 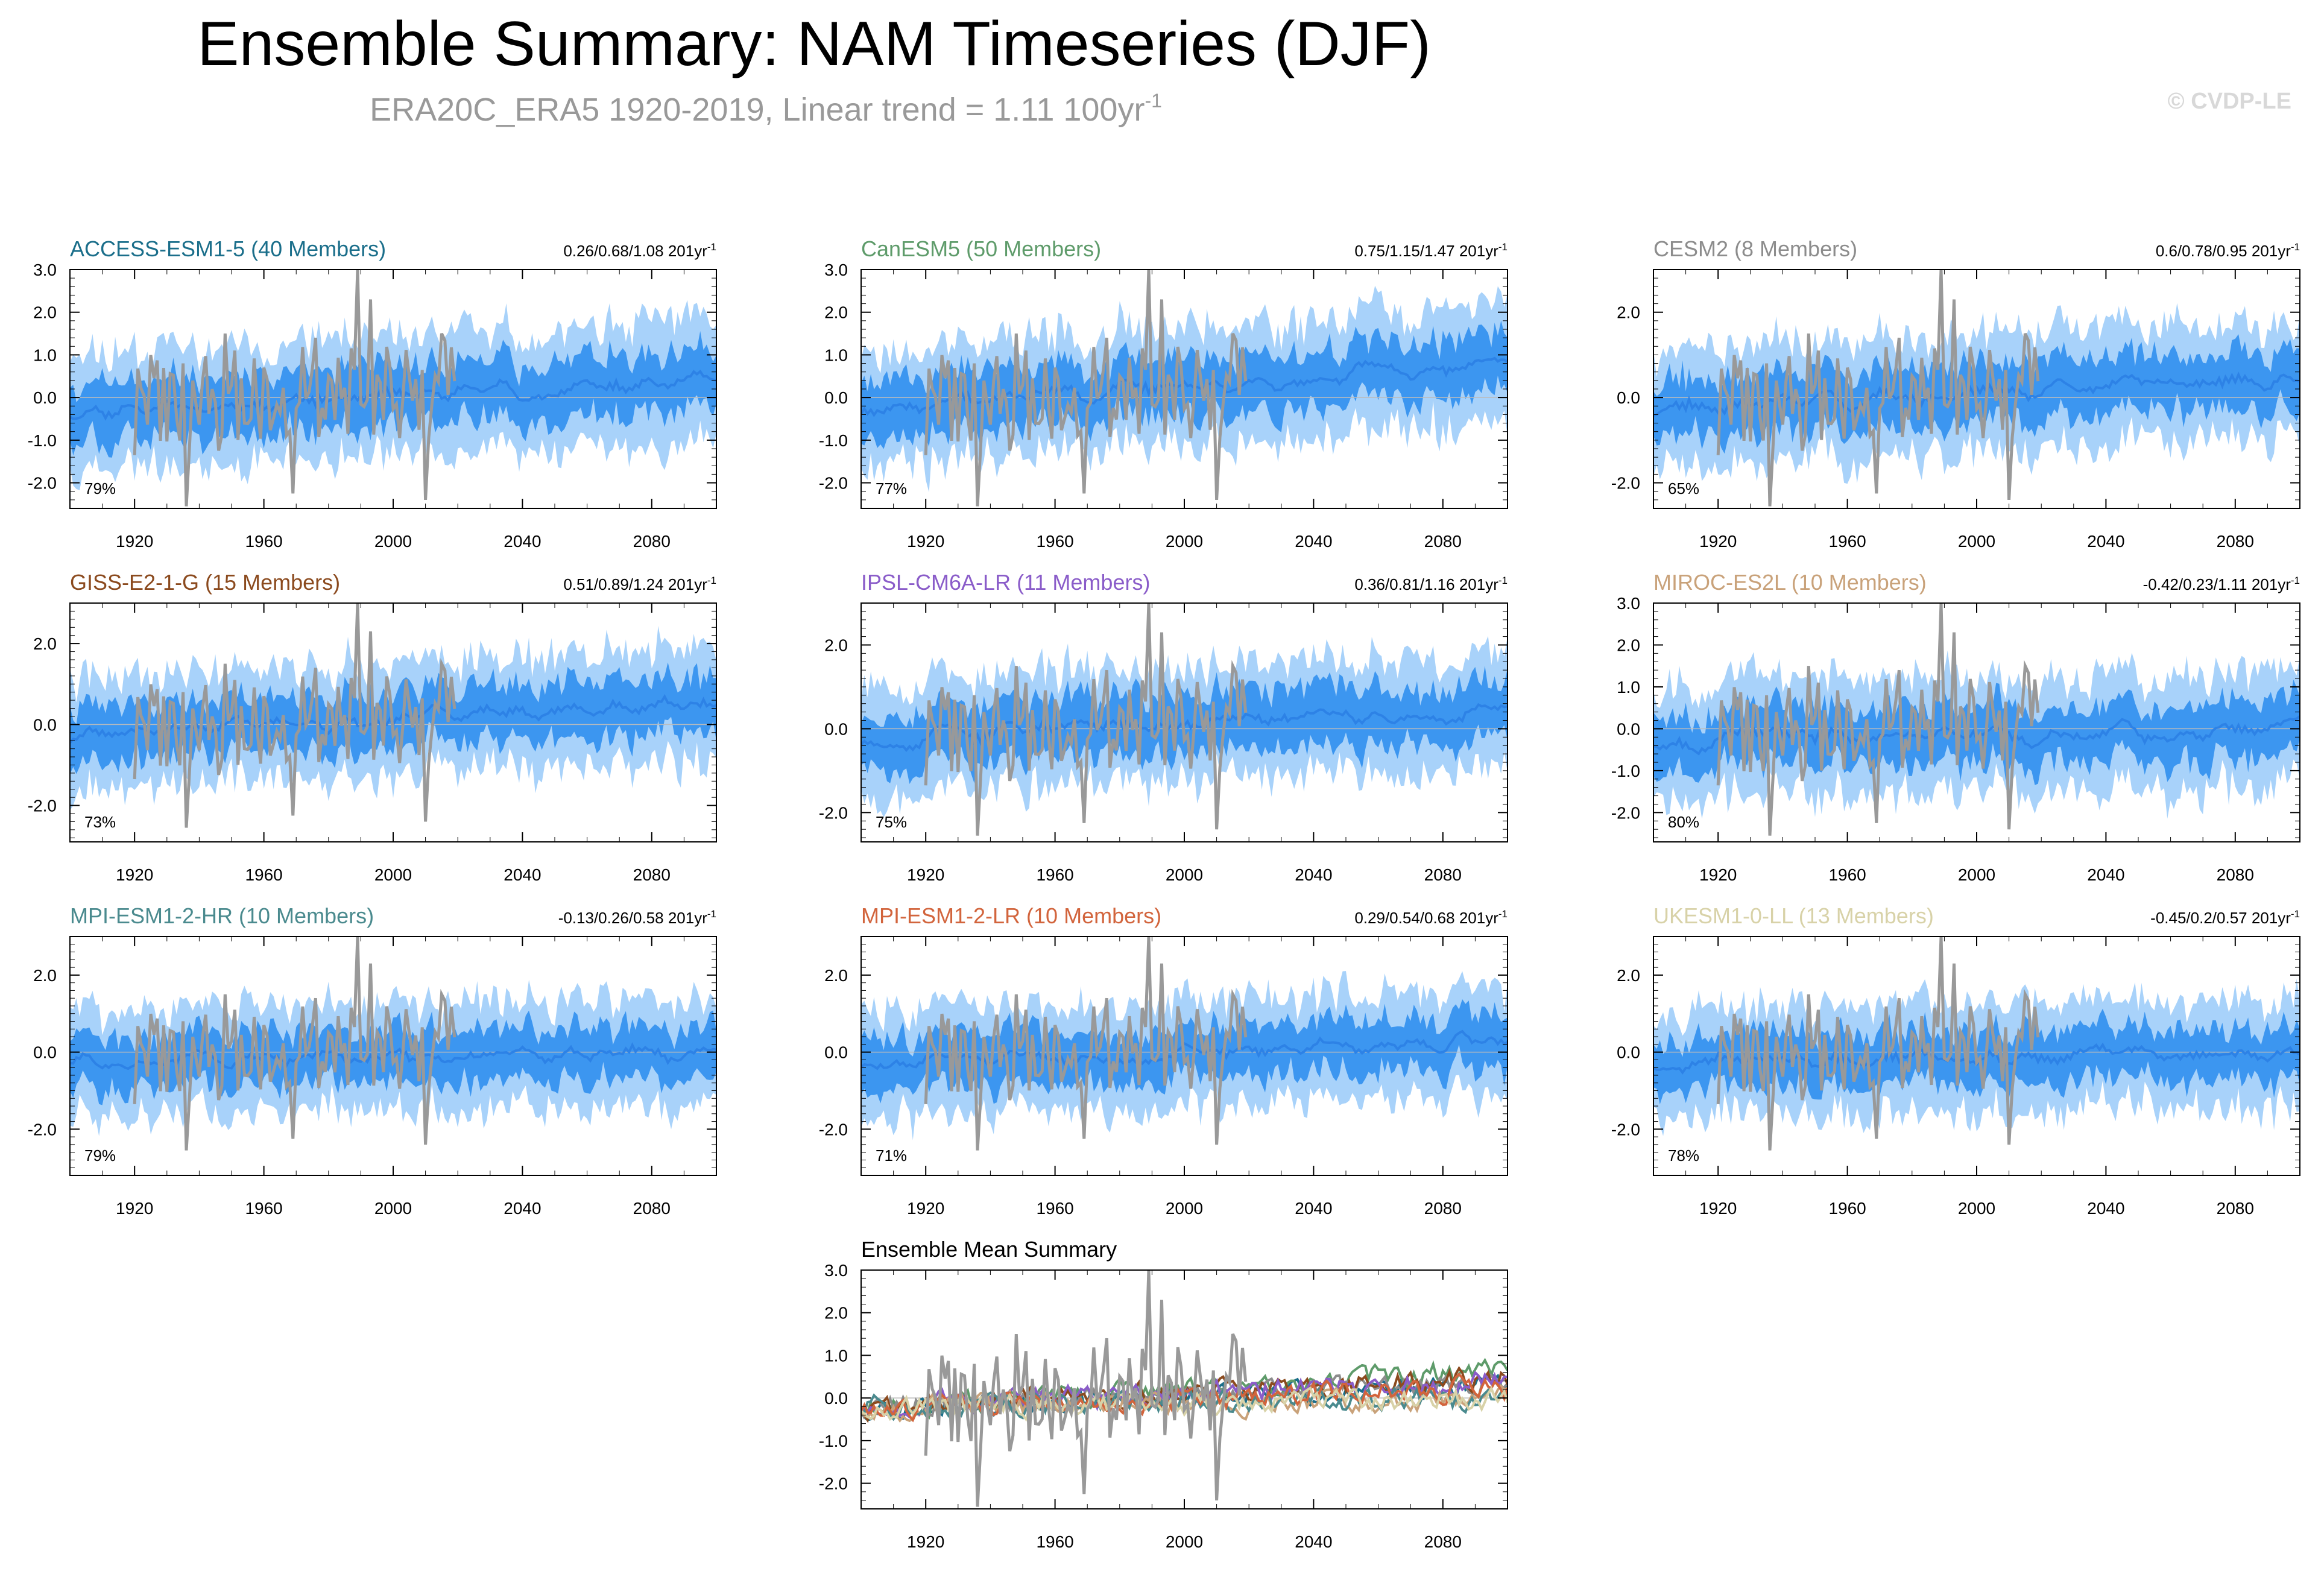 I want to click on pattern-correlation-label: 80%, so click(x=1684, y=822).